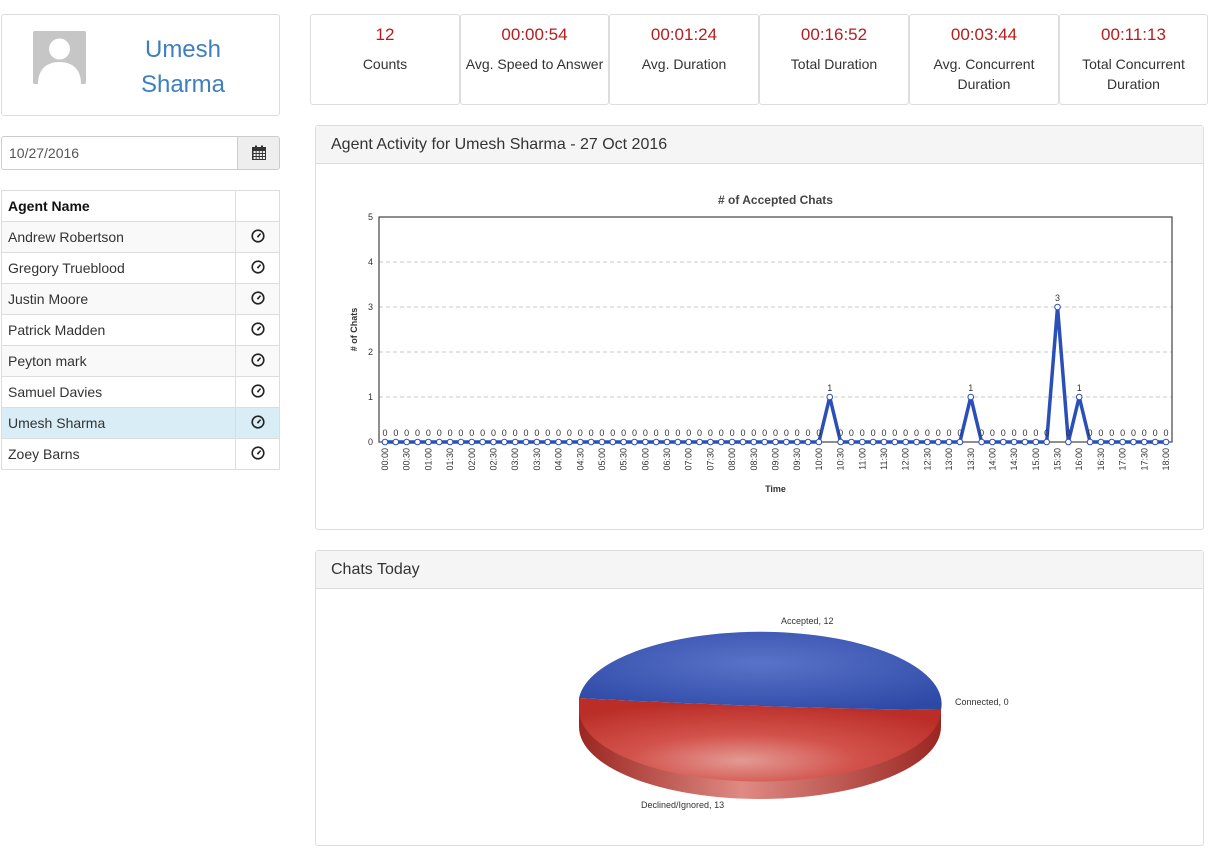 The image size is (1221, 851). I want to click on table-row: Gregory Trueblood, so click(140, 268).